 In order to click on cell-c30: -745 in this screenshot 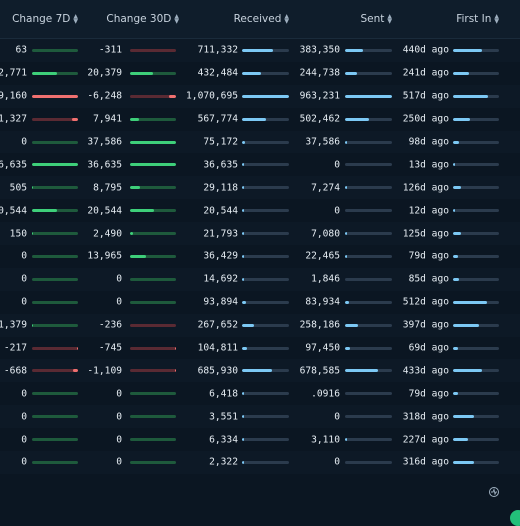, I will do `click(110, 348)`.